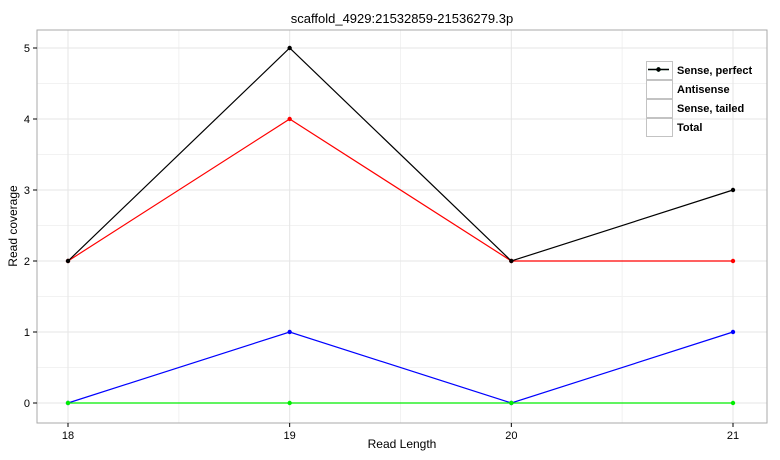 This screenshot has width=780, height=460. What do you see at coordinates (511, 436) in the screenshot?
I see `x-tick-label: 20` at bounding box center [511, 436].